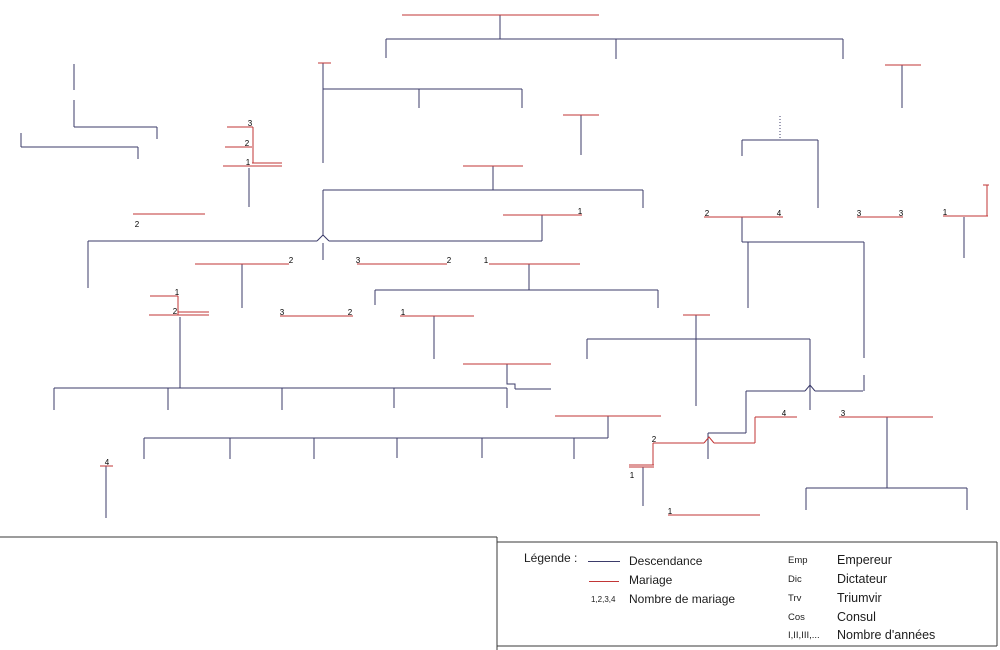 The height and width of the screenshot is (650, 1000). What do you see at coordinates (604, 561) in the screenshot?
I see `descent-line-sample` at bounding box center [604, 561].